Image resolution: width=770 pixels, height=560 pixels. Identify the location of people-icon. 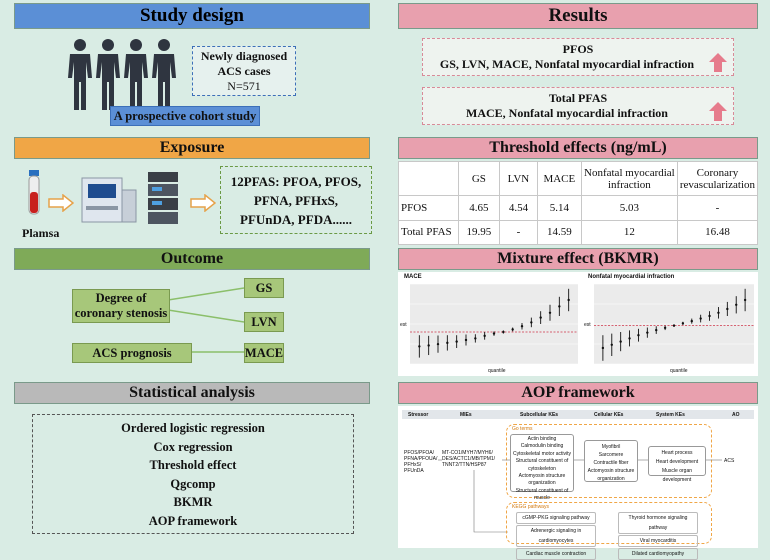
(122, 74).